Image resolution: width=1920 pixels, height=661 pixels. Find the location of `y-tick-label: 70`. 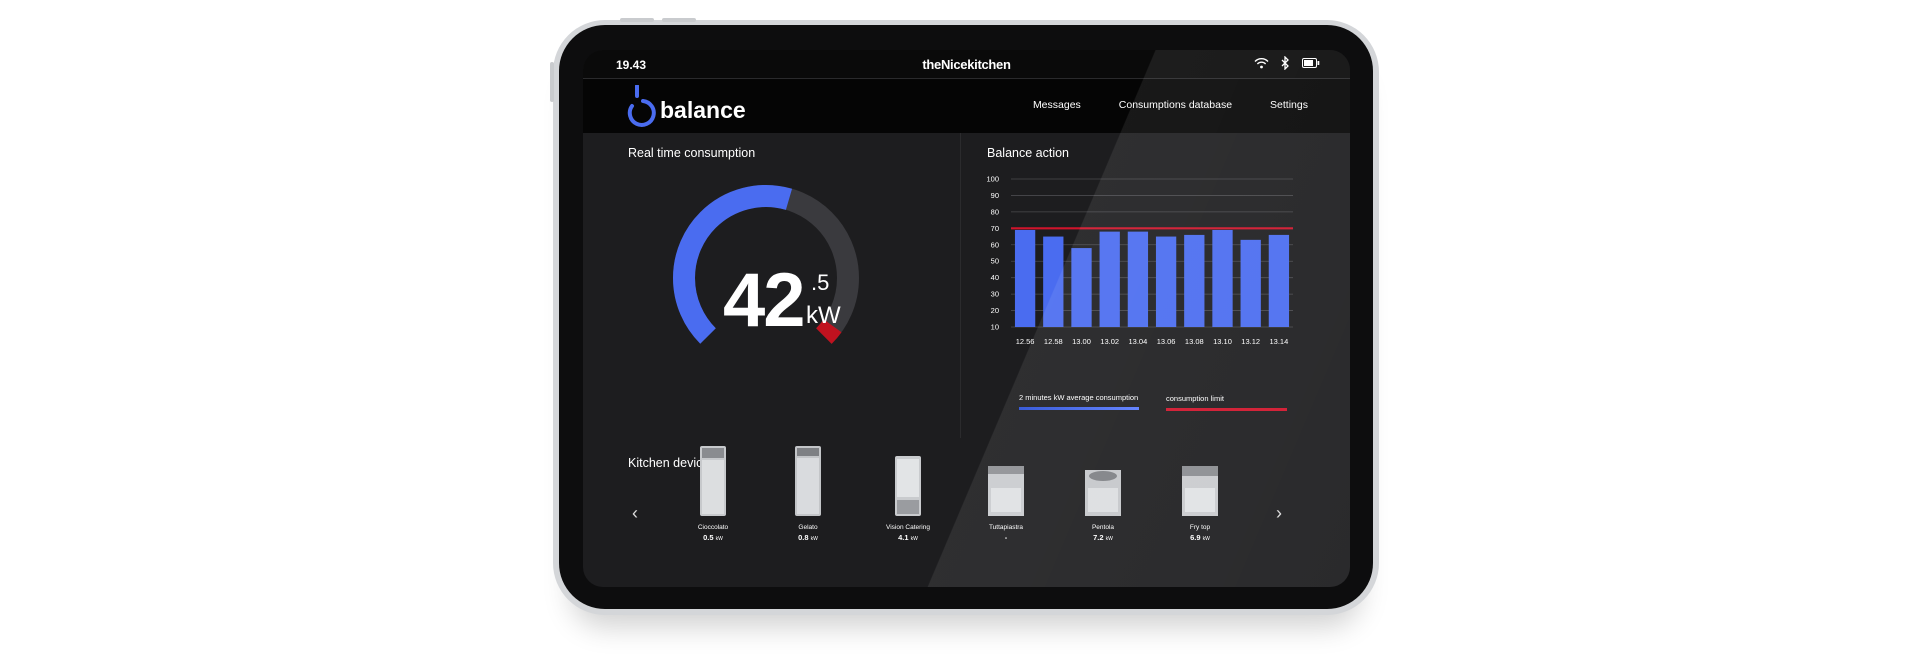

y-tick-label: 70 is located at coordinates (995, 228).